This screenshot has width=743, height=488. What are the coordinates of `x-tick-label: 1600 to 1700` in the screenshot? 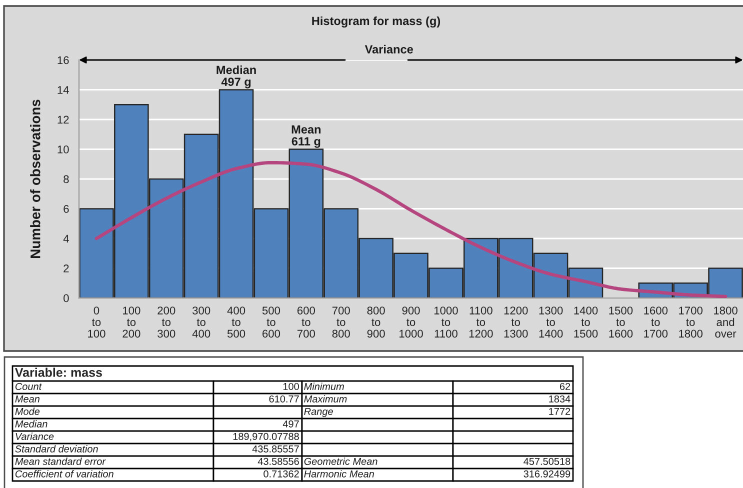 It's located at (656, 322).